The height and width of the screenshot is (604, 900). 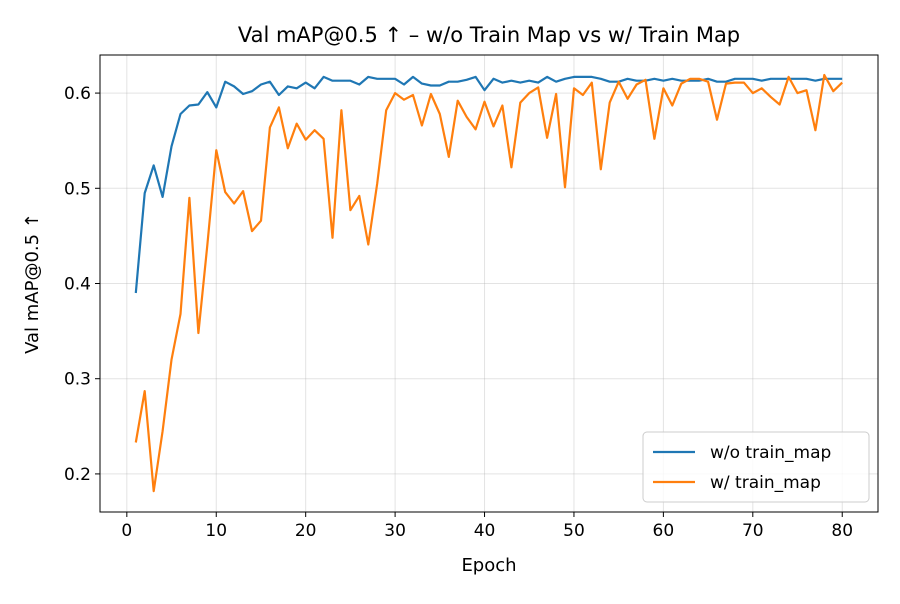 I want to click on x-tick-label: 0, so click(x=126, y=531).